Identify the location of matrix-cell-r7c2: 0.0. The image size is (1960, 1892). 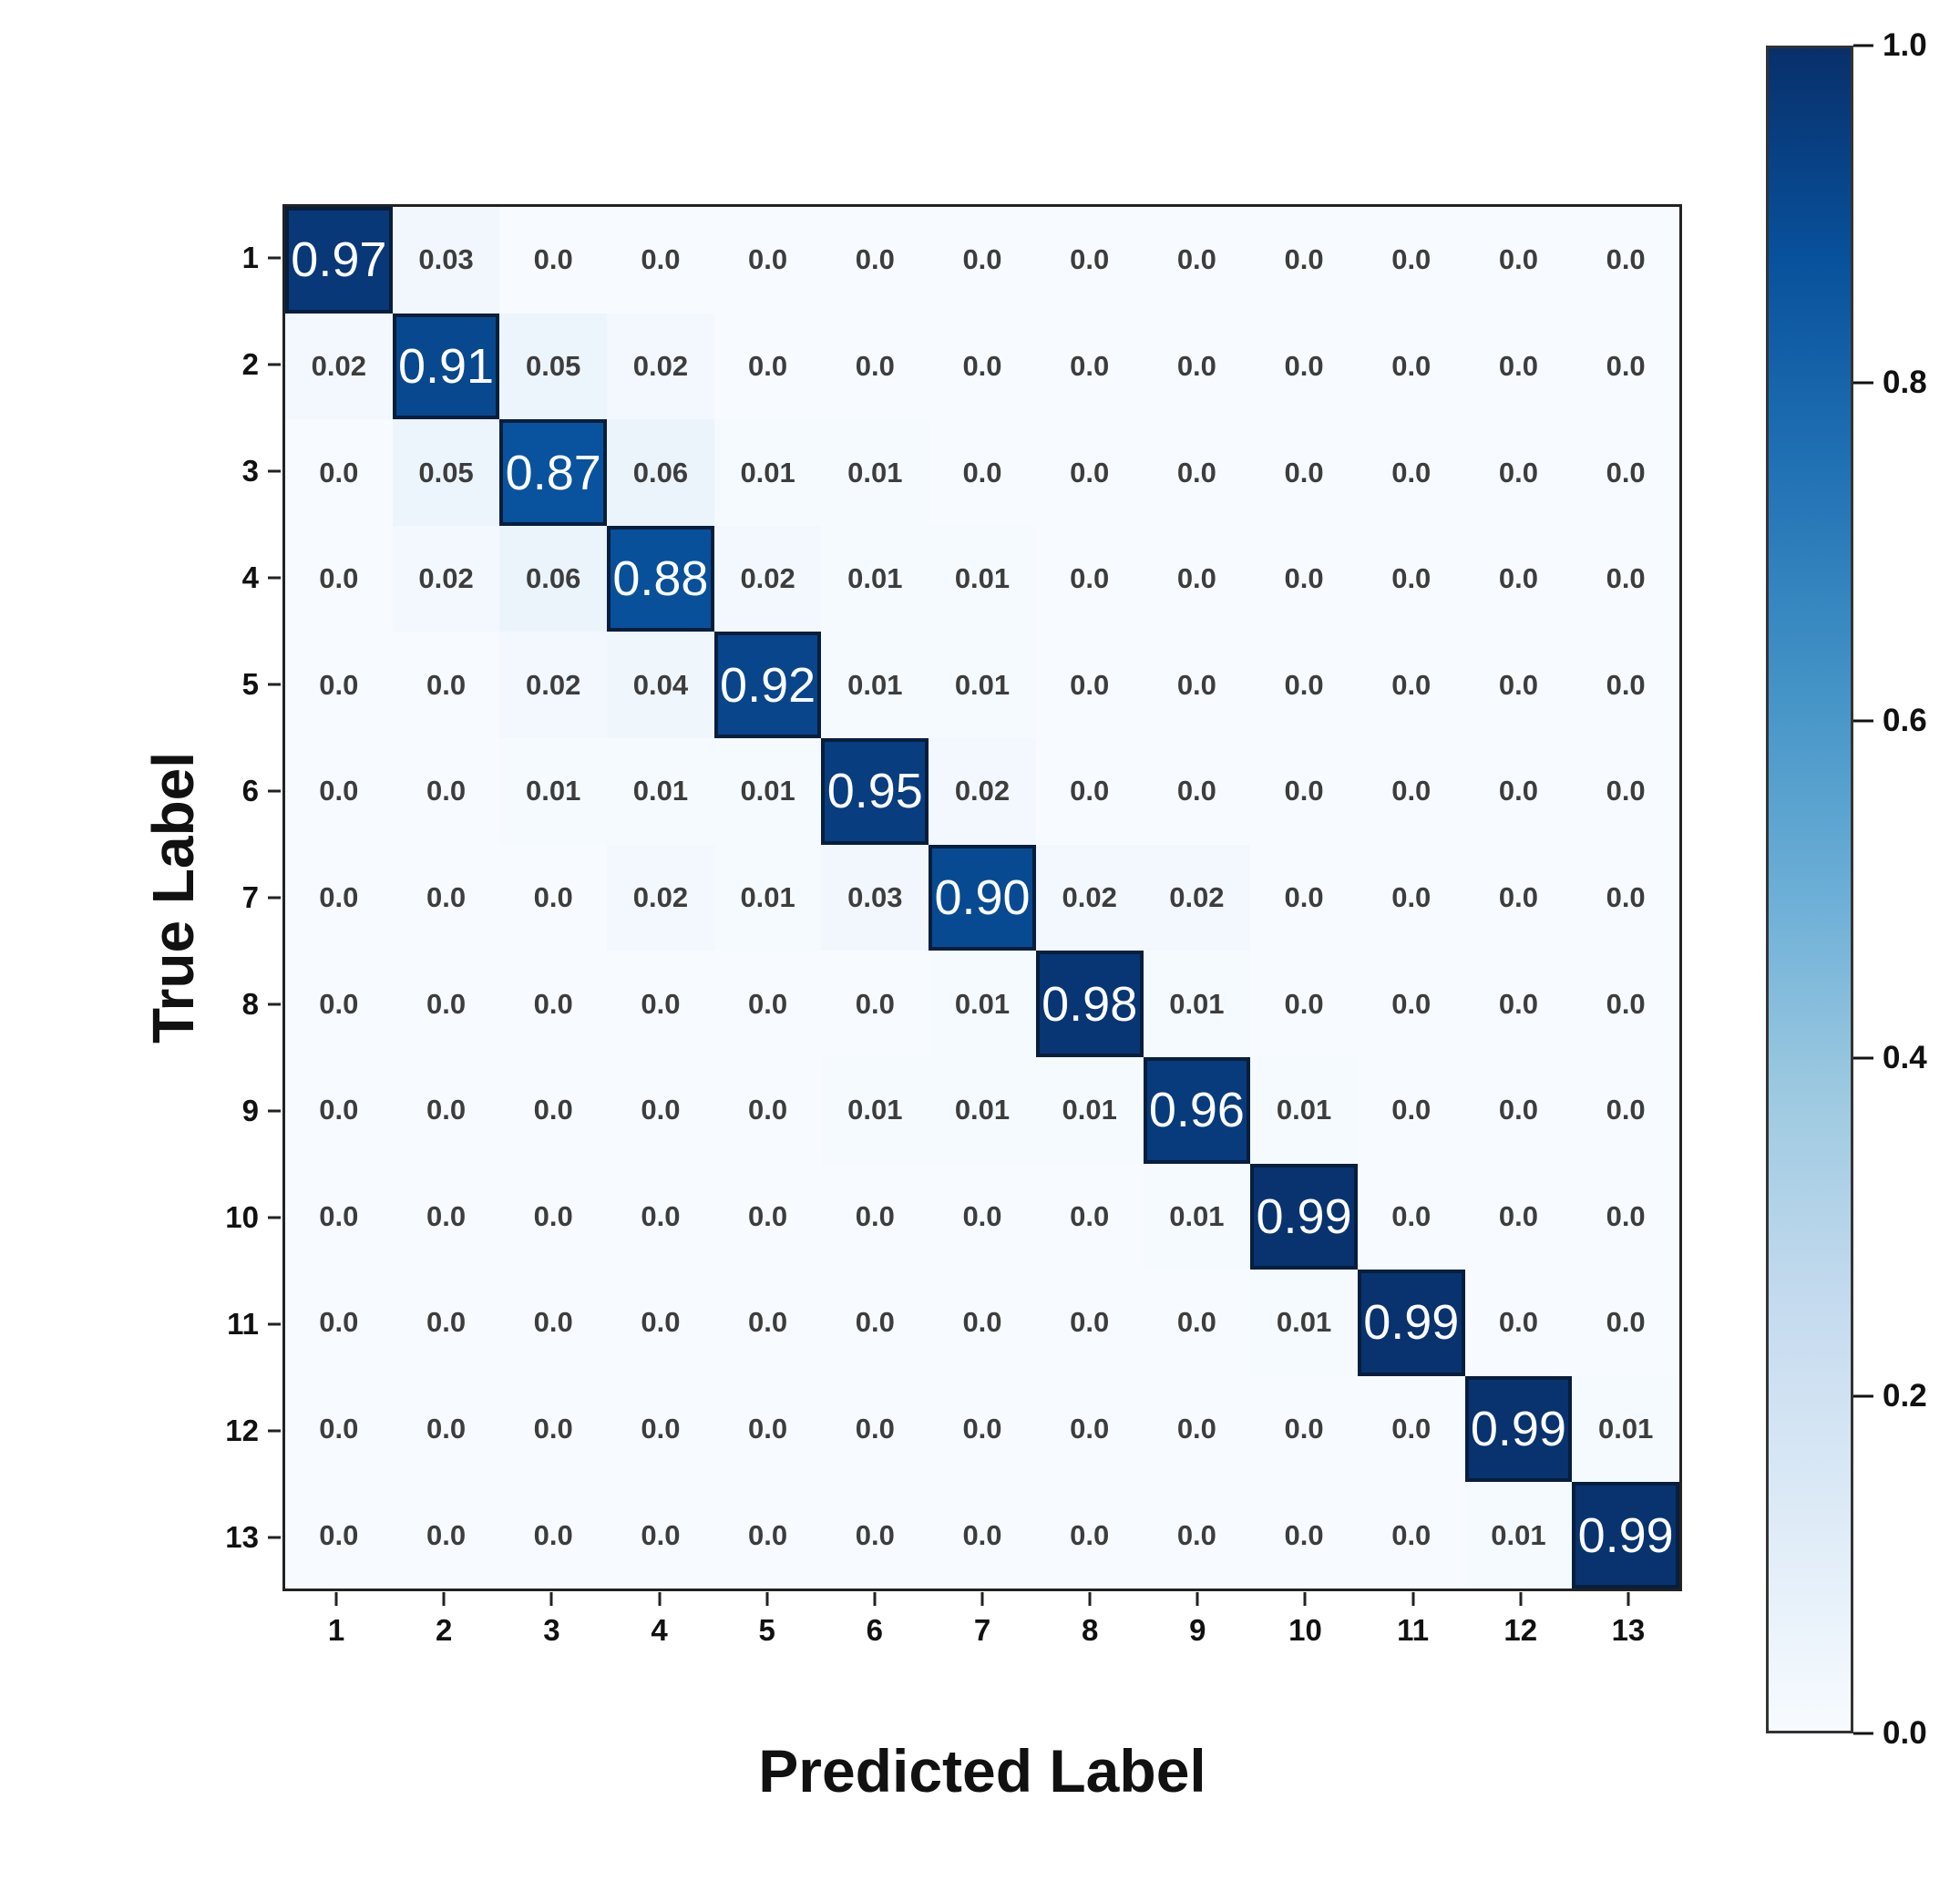
(446, 897).